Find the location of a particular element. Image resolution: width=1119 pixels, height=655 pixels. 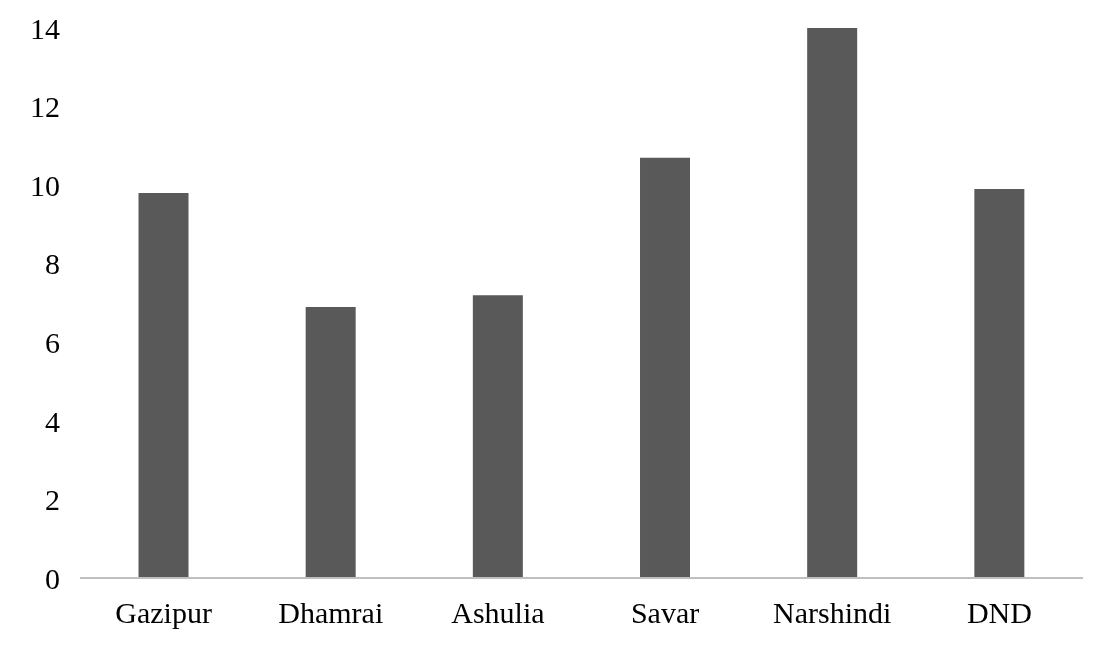

x-tick-label: DND is located at coordinates (999, 613).